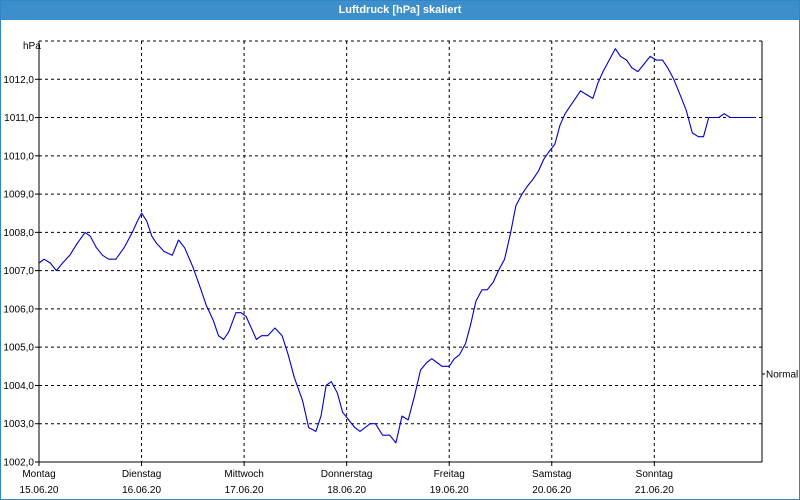  Describe the element at coordinates (551, 474) in the screenshot. I see `x-tick-label-day: Samstag` at that location.